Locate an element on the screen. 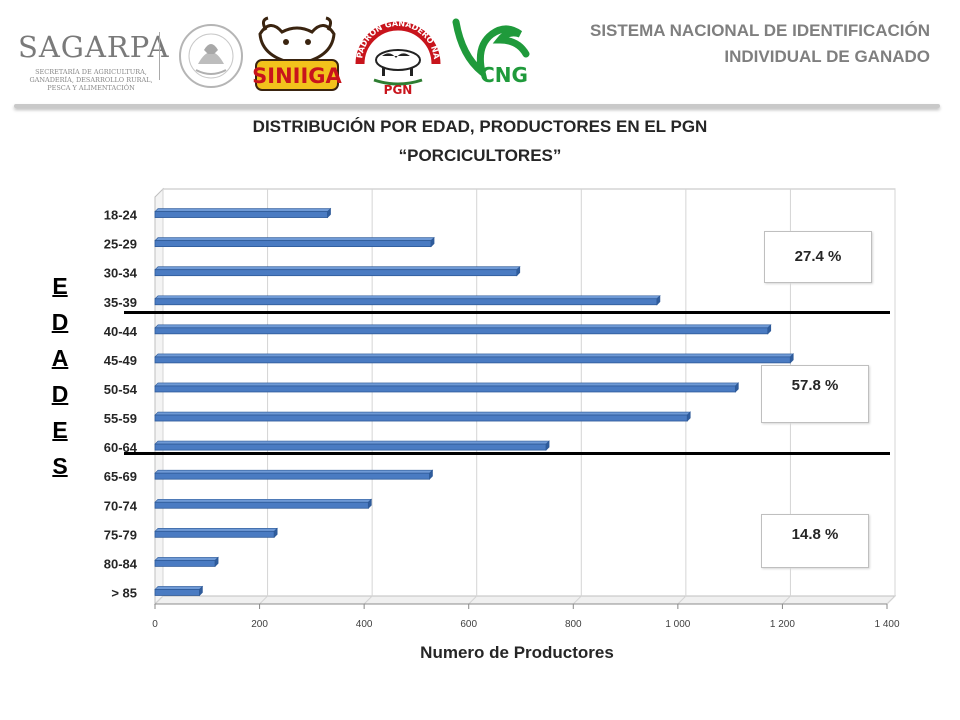  y-category-label: 60-64 is located at coordinates (121, 447).